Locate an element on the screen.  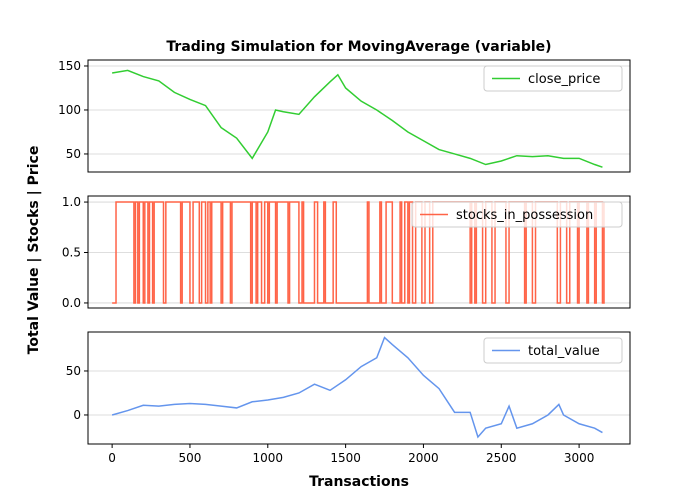
y-tick-label: 0.5 is located at coordinates (71, 253).